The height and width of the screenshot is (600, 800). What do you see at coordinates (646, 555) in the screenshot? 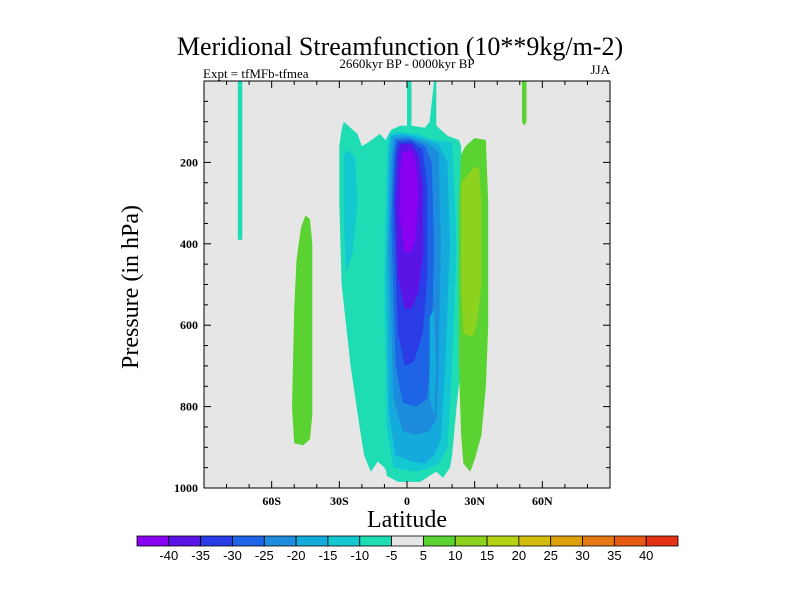
I see `colorbar-label: 40` at bounding box center [646, 555].